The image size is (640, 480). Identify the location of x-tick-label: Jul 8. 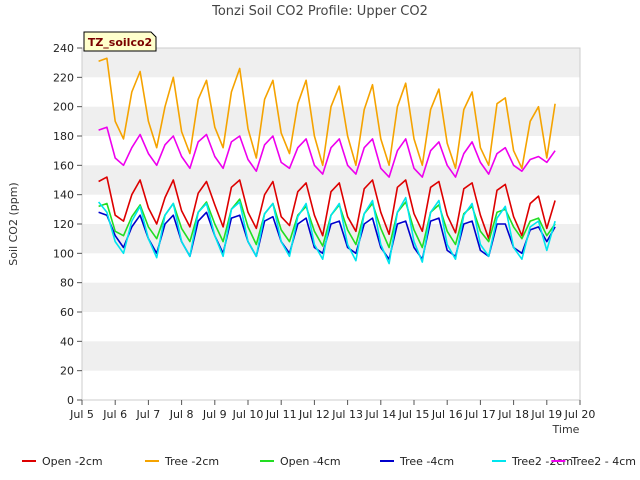
(181, 414).